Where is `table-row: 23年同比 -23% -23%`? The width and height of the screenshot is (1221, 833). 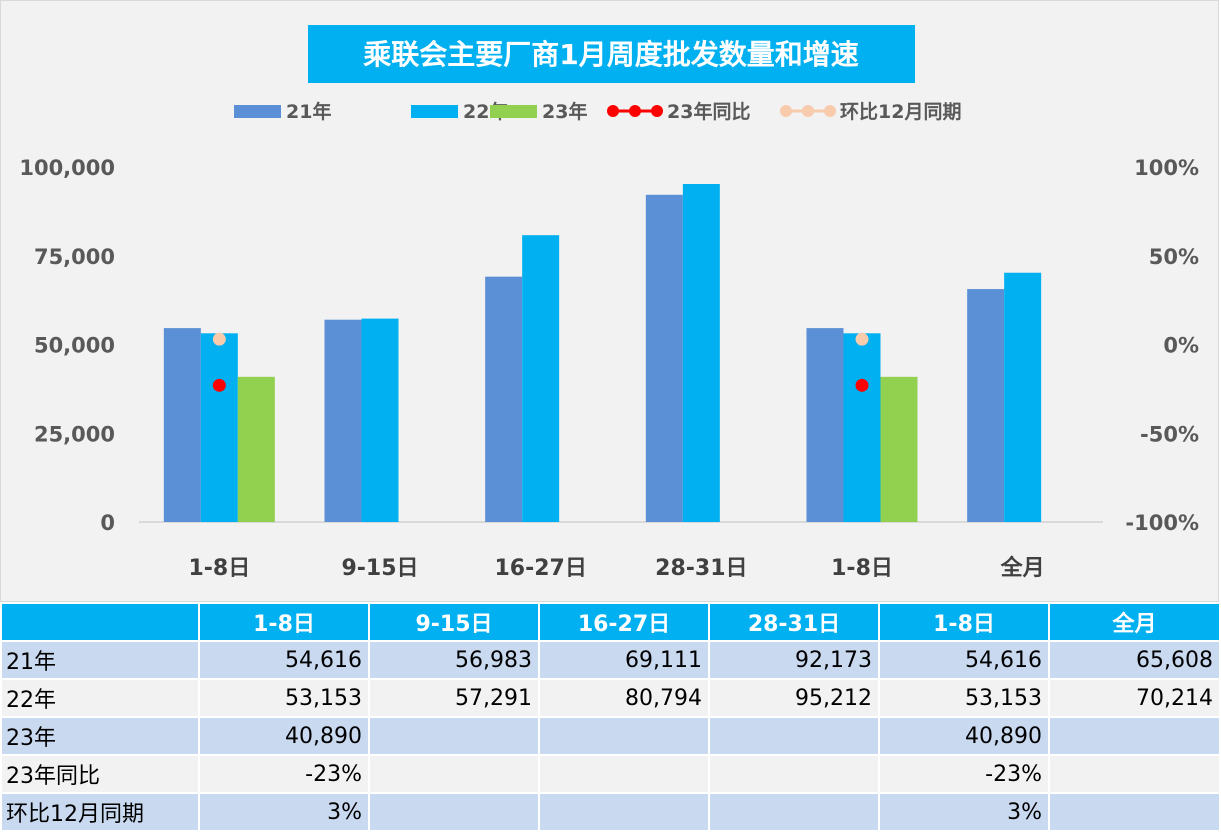
table-row: 23年同比 -23% -23% is located at coordinates (610, 774).